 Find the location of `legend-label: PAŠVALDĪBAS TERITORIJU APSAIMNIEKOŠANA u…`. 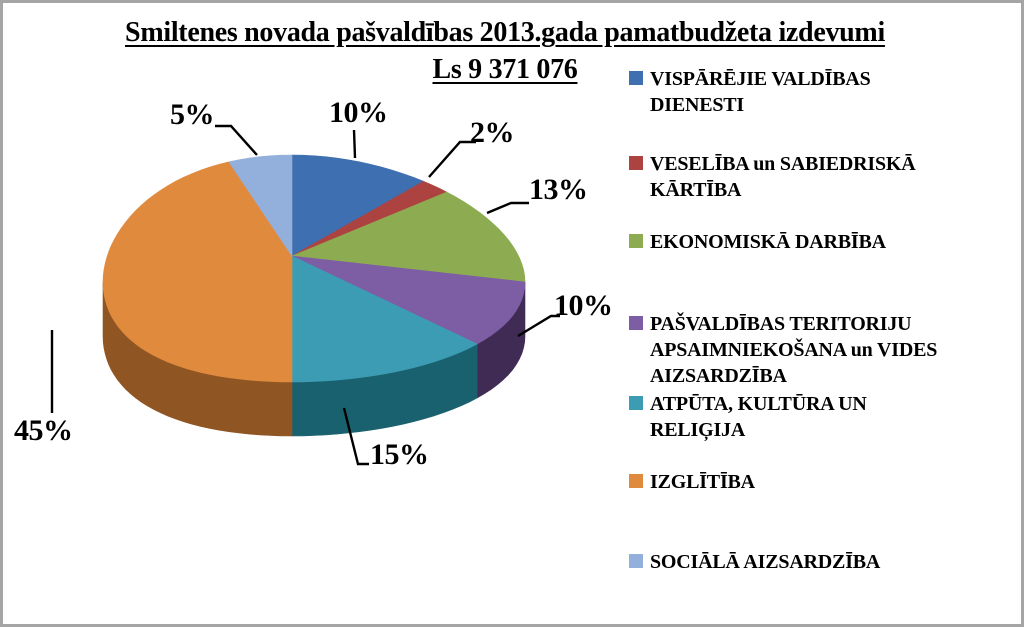

legend-label: PAŠVALDĪBAS TERITORIJU APSAIMNIEKOŠANA u… is located at coordinates (794, 350).